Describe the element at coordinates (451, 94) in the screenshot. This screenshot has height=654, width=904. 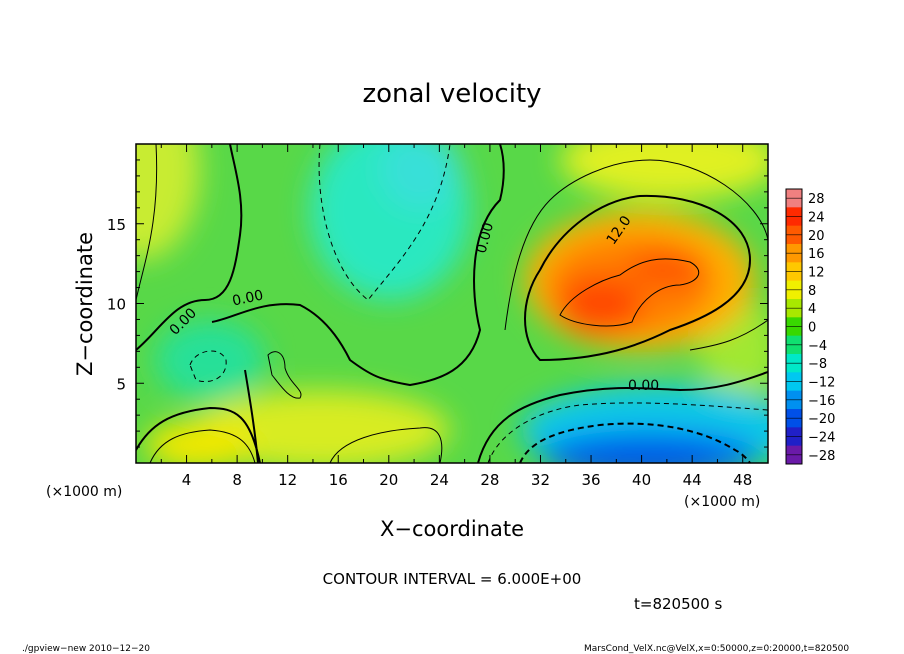
I see `chart-title: zonal velocity` at that location.